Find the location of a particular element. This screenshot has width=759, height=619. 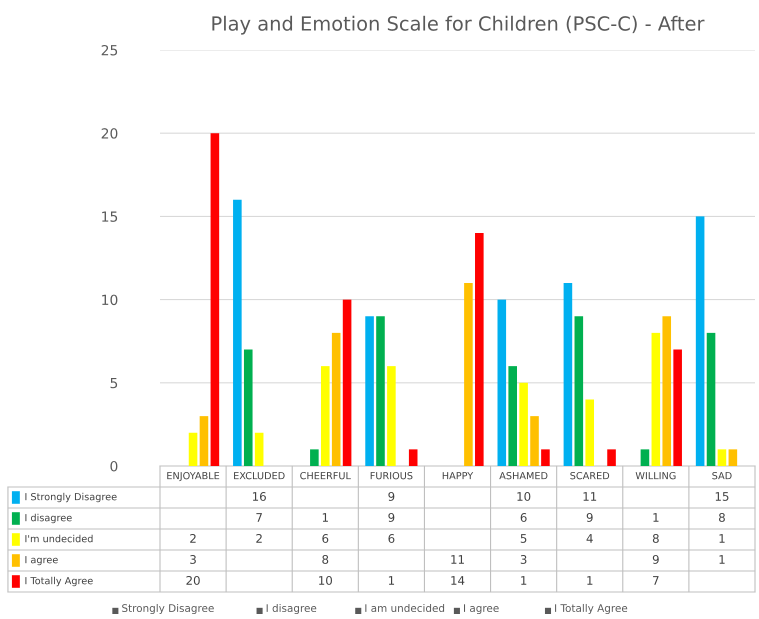

text: Strongly Disagree is located at coordinates (168, 609).